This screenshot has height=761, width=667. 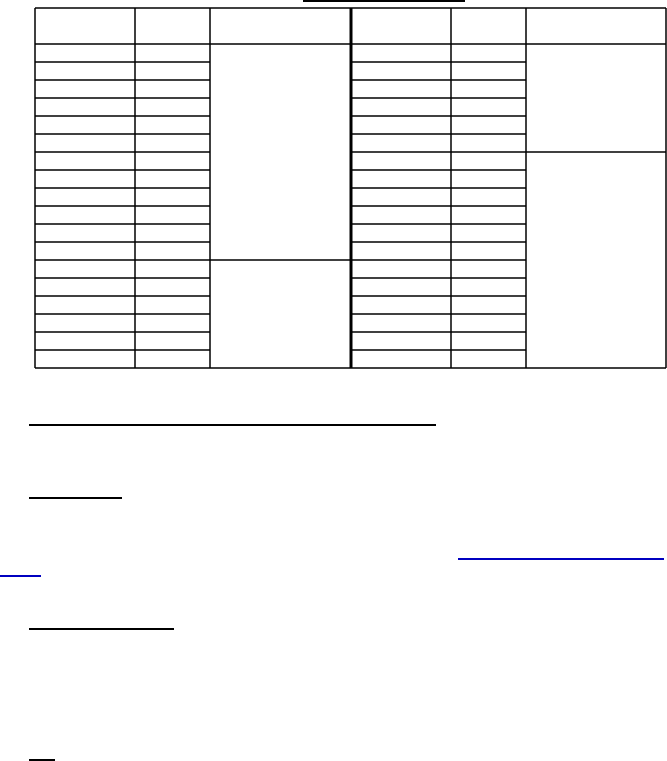 What do you see at coordinates (20, 576) in the screenshot?
I see `hyperlink-underline-continued` at bounding box center [20, 576].